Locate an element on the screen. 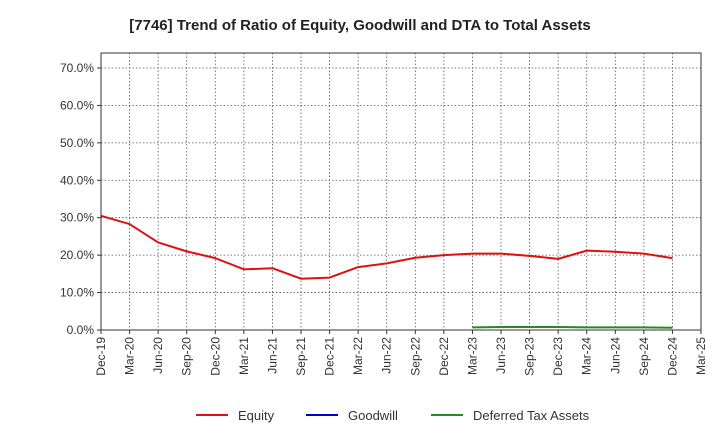 The height and width of the screenshot is (440, 720). x-tick-label: Mar-22 is located at coordinates (358, 356).